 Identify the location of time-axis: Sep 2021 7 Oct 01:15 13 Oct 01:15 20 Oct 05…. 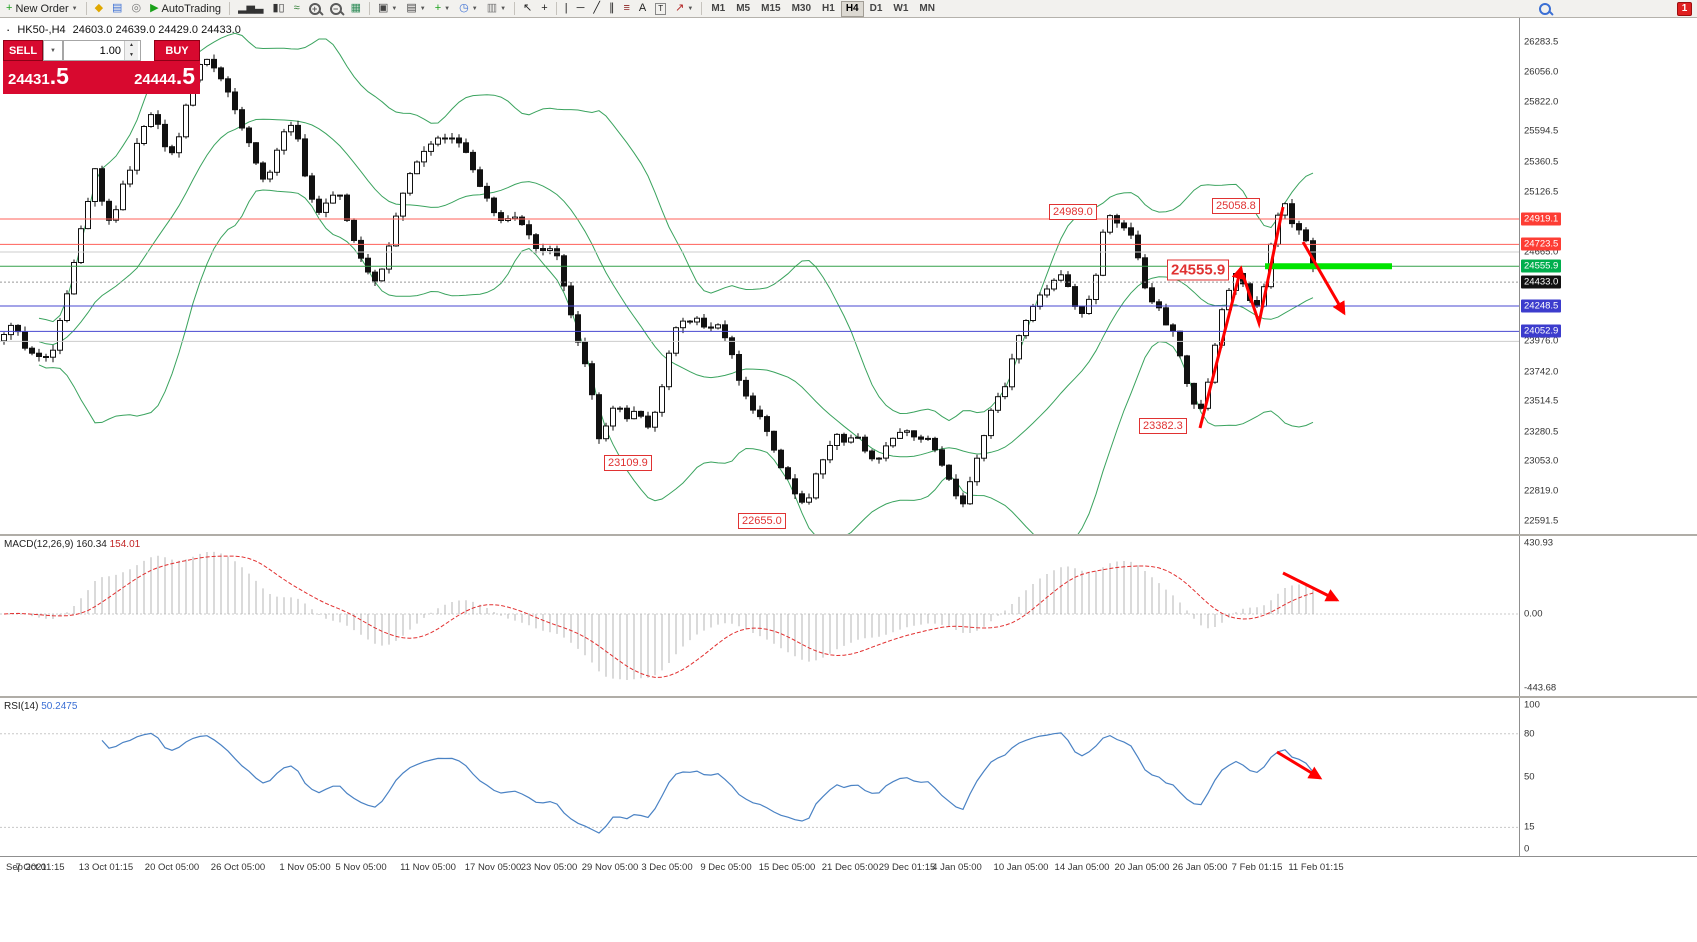
(848, 869).